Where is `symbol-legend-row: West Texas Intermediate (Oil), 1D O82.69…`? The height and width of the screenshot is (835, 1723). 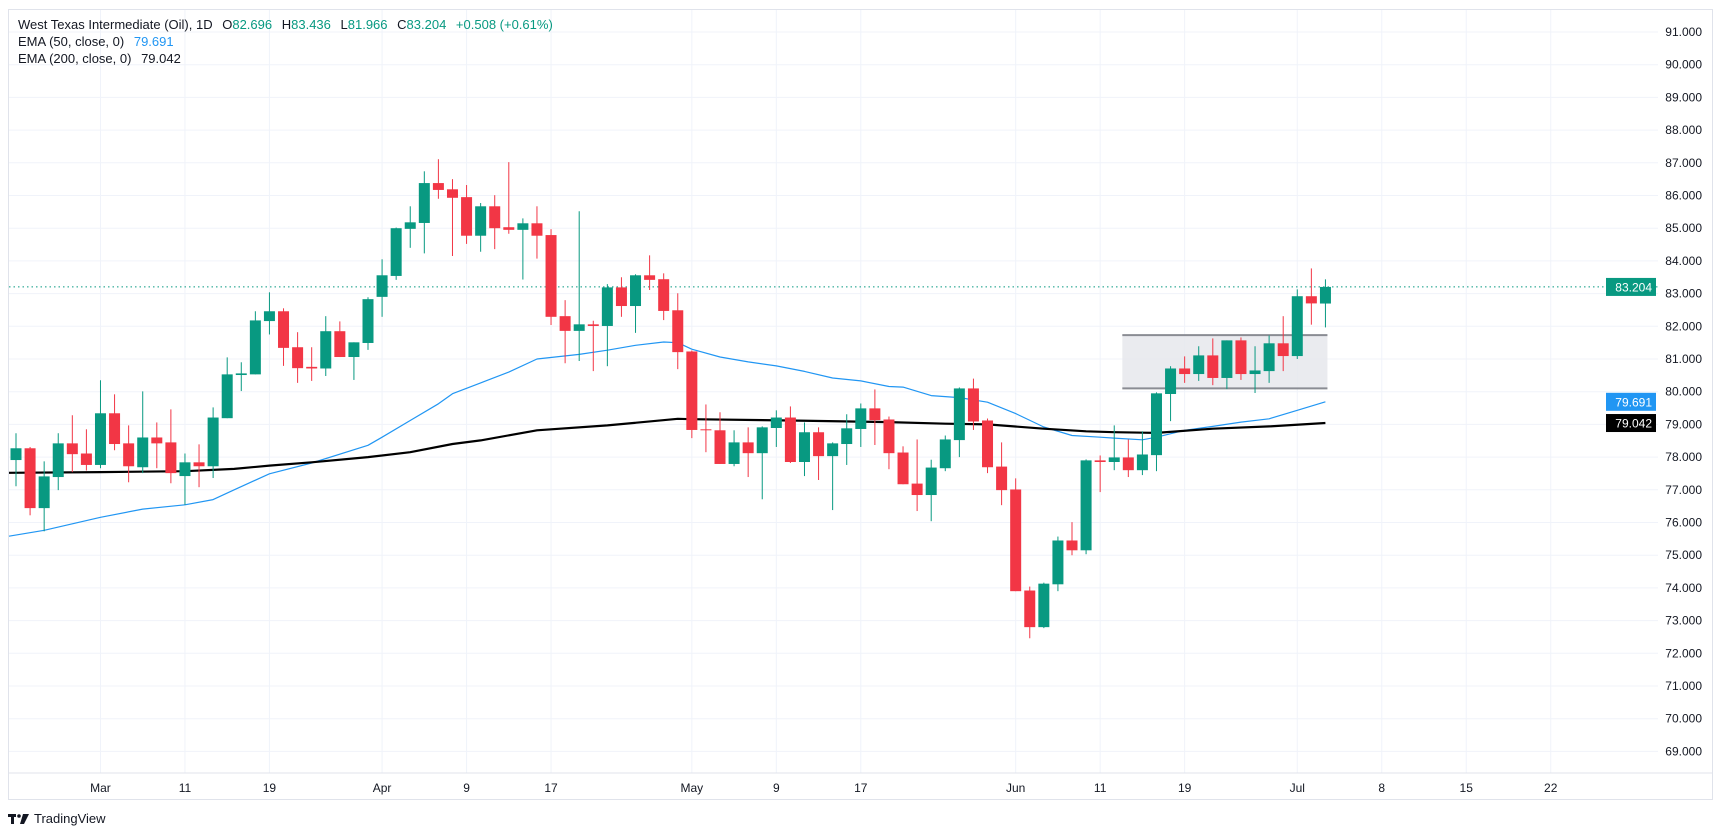 symbol-legend-row: West Texas Intermediate (Oil), 1D O82.69… is located at coordinates (285, 24).